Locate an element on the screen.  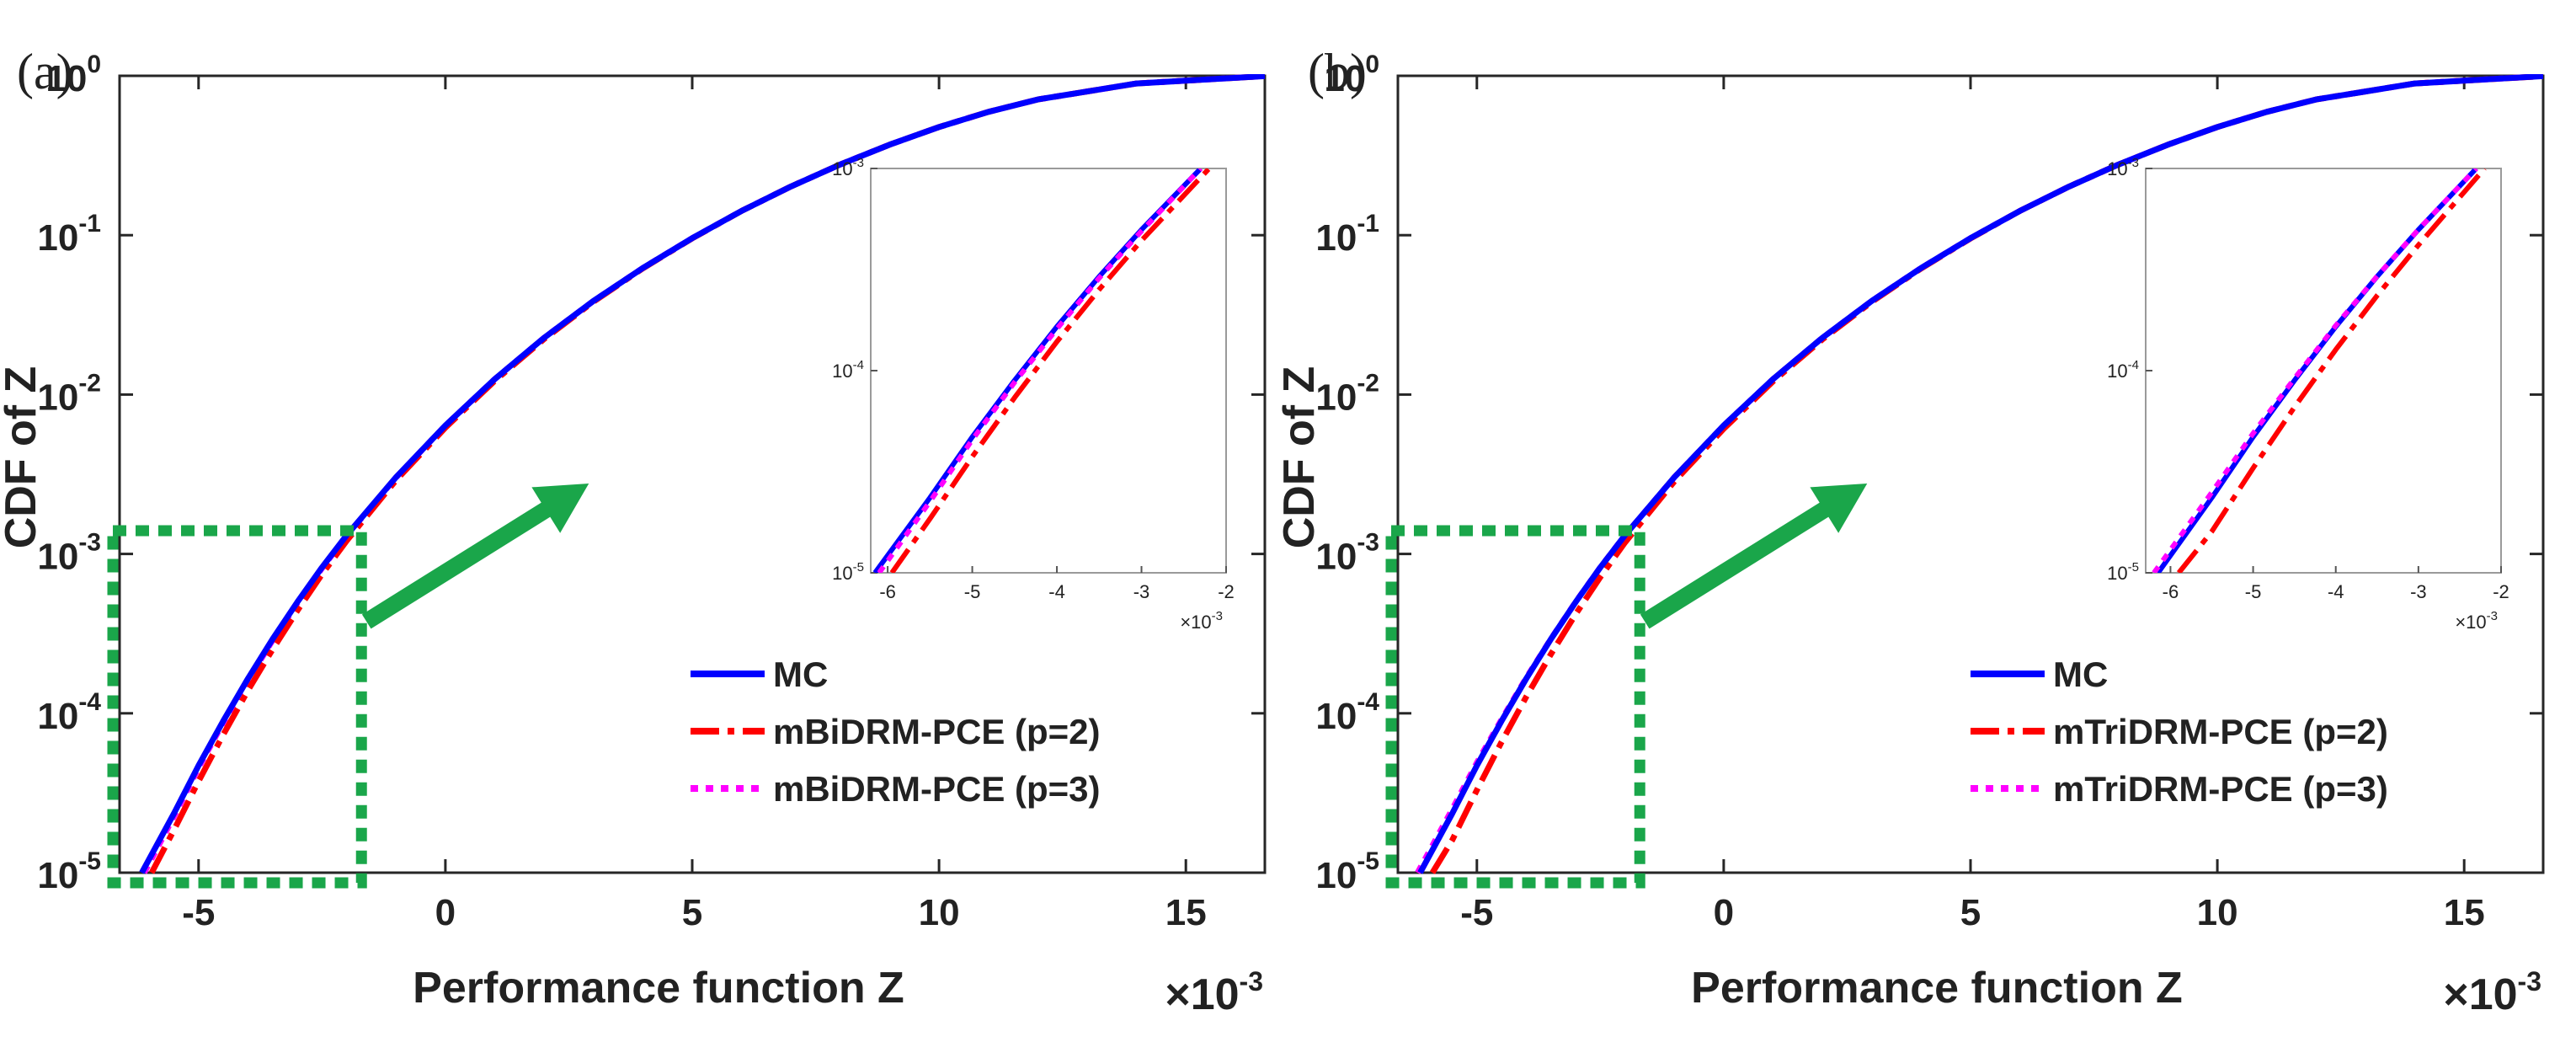
legend-entry: mTriDRM-PCE (p=3) is located at coordinates (2220, 789).